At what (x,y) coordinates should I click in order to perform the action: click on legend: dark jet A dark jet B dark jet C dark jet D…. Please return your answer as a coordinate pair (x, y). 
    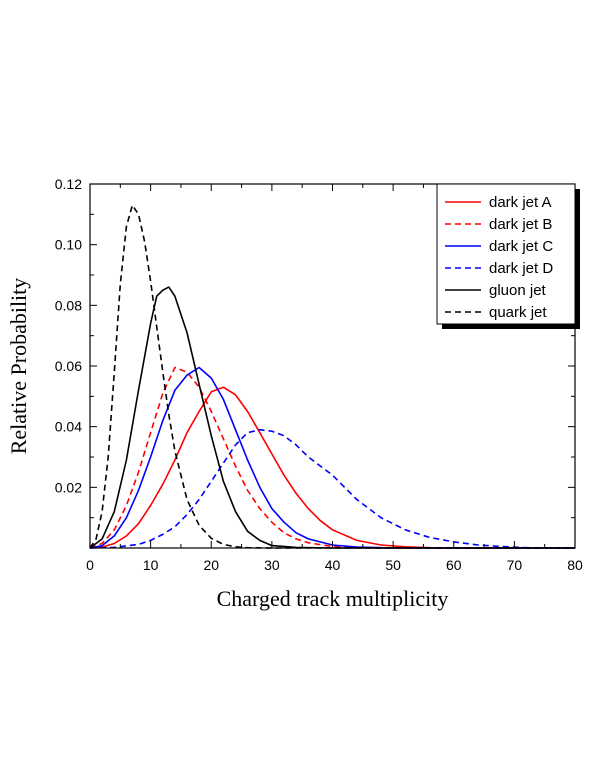
    Looking at the image, I should click on (508, 256).